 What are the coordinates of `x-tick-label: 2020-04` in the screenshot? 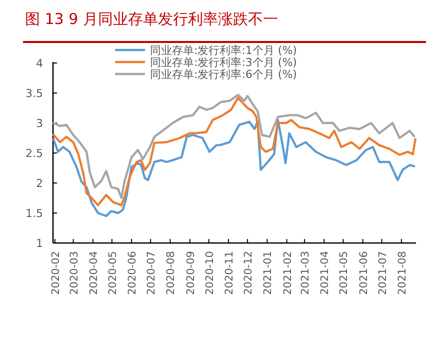 It's located at (94, 272).